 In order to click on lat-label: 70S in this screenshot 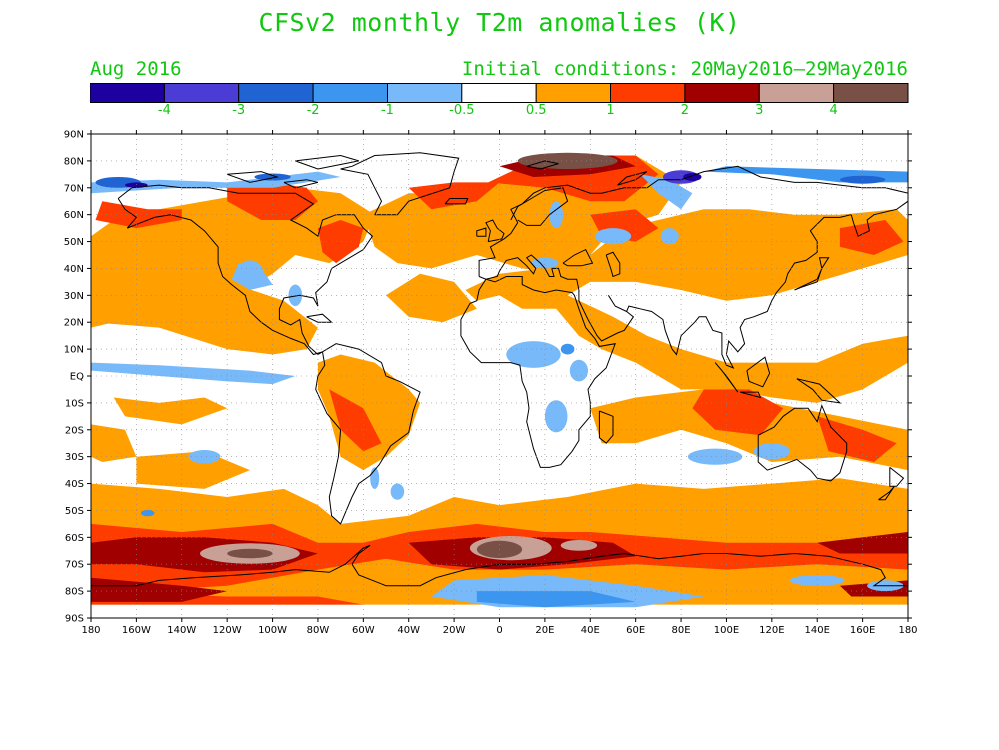, I will do `click(74, 565)`.